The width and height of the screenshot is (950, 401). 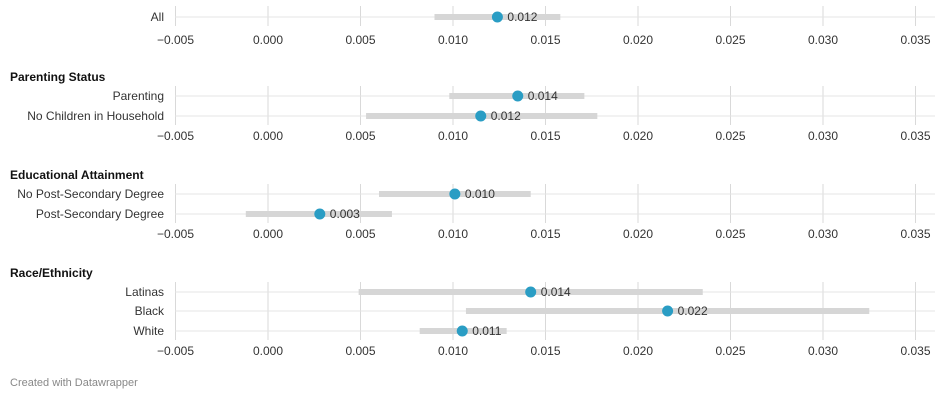 I want to click on value-label: 0.022, so click(x=693, y=311).